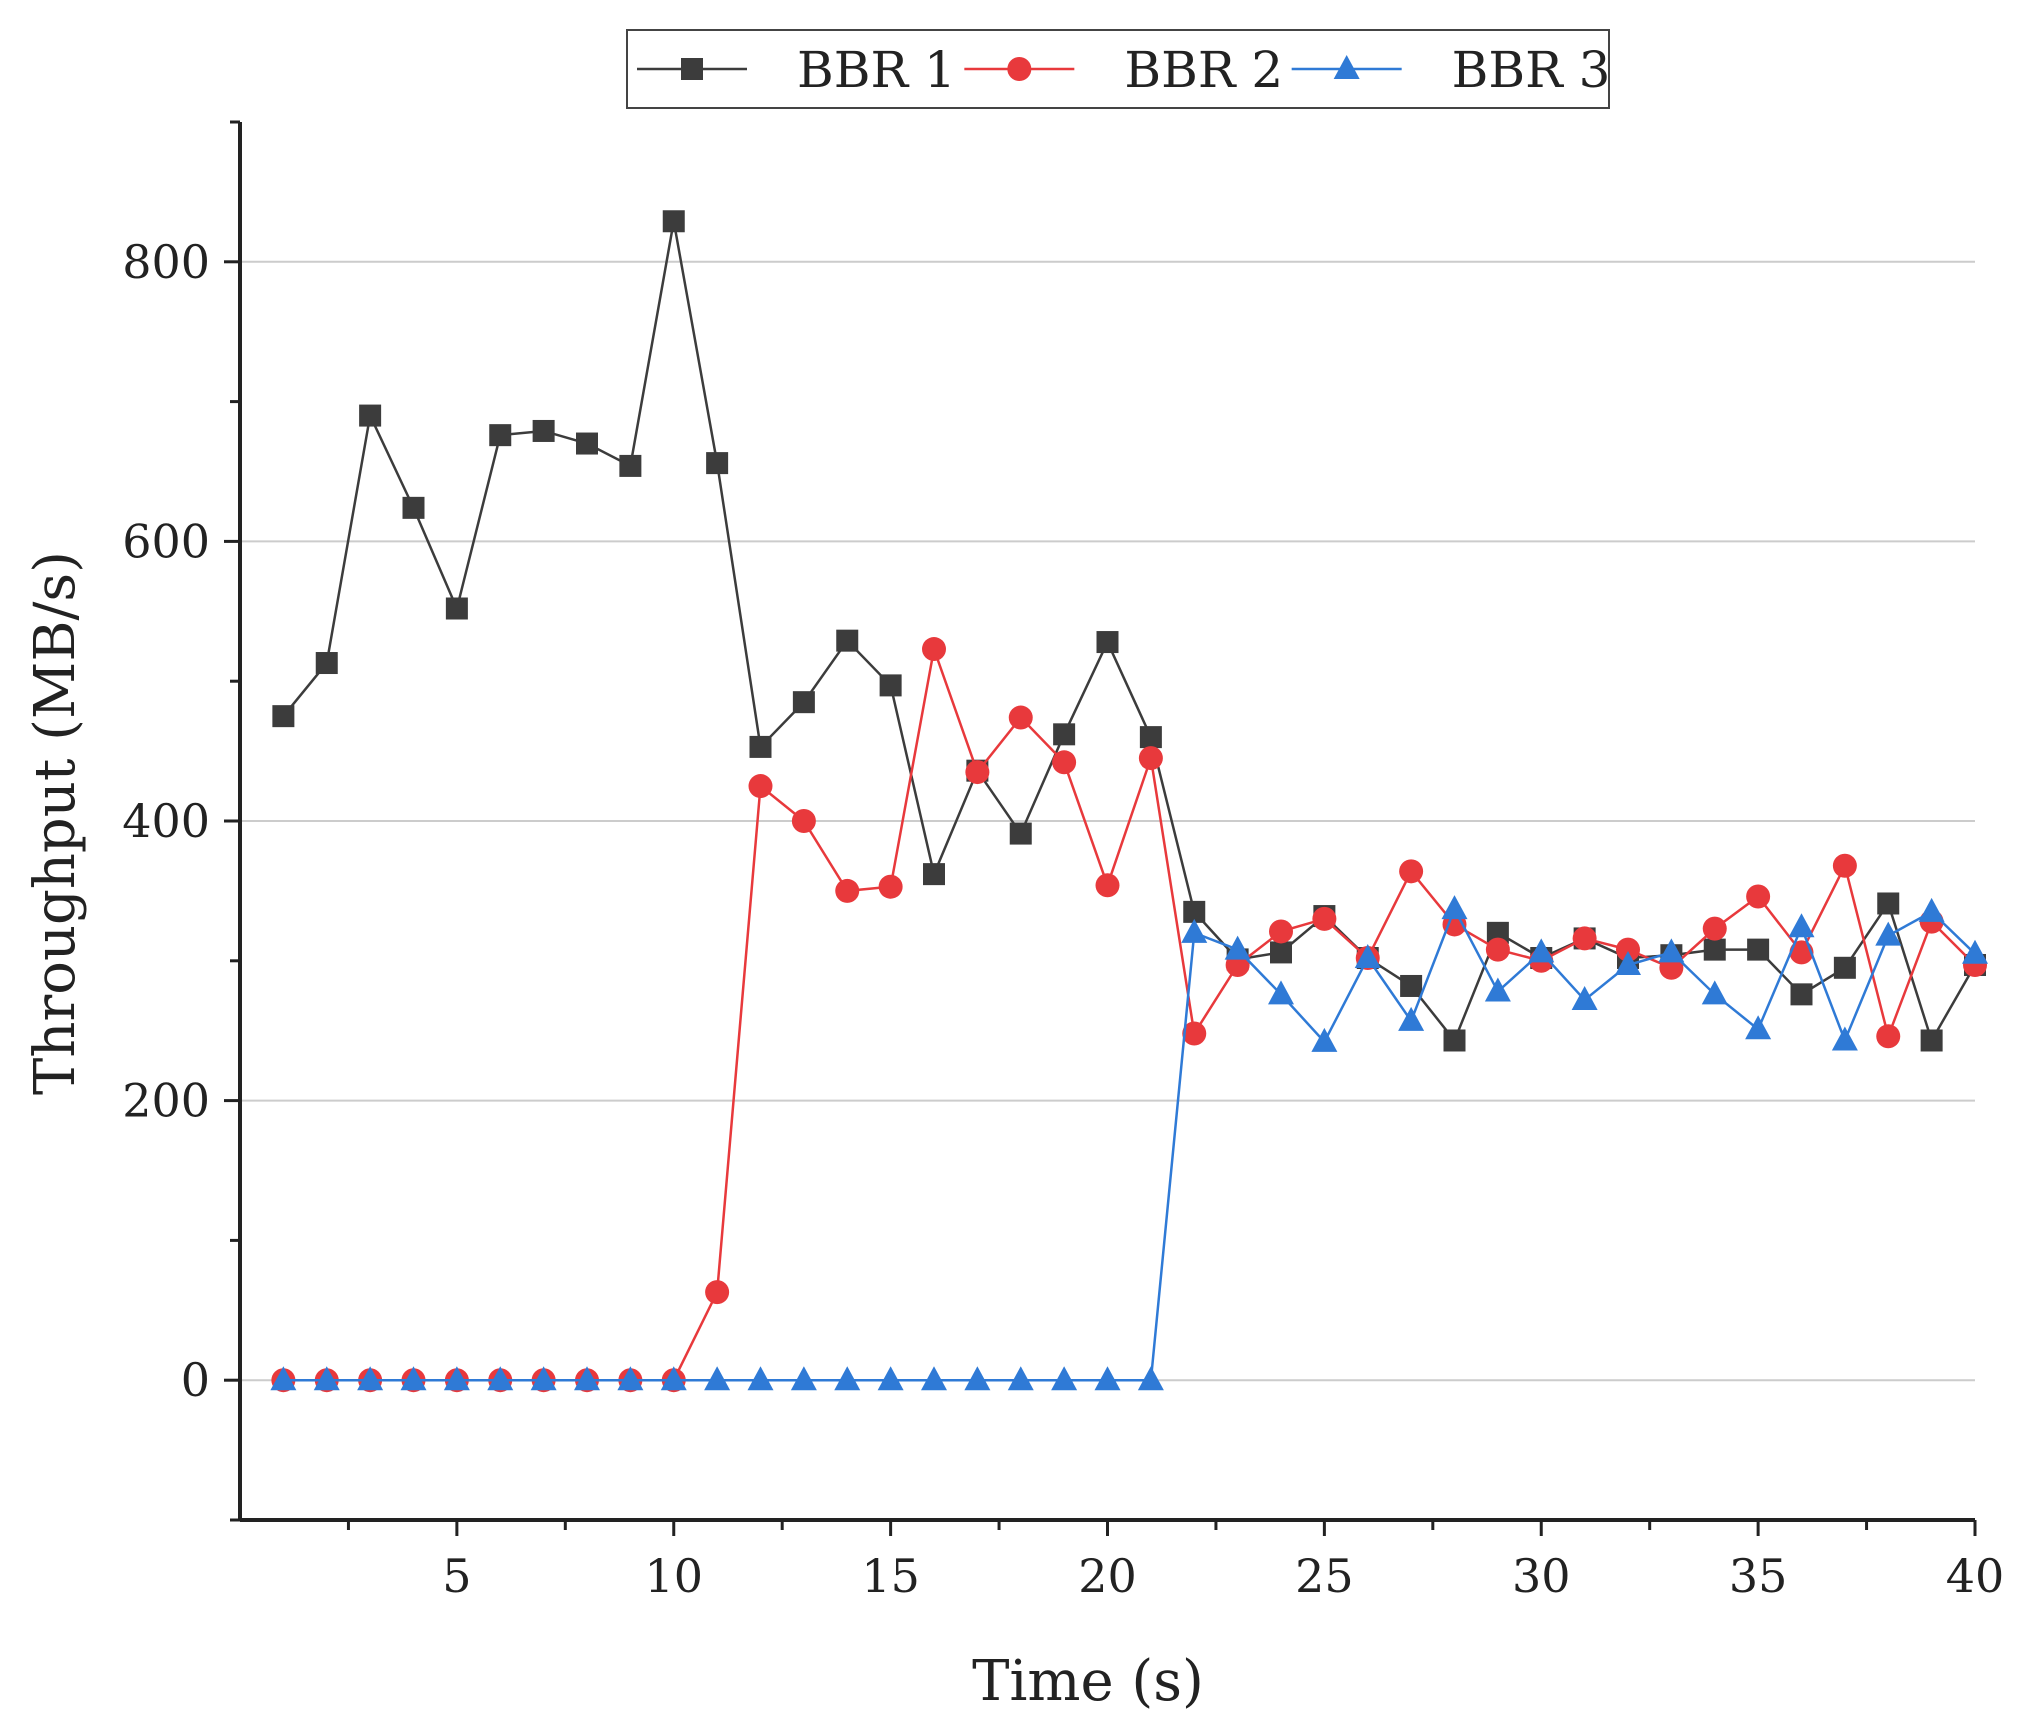  I want to click on y-tick-label: 800, so click(166, 262).